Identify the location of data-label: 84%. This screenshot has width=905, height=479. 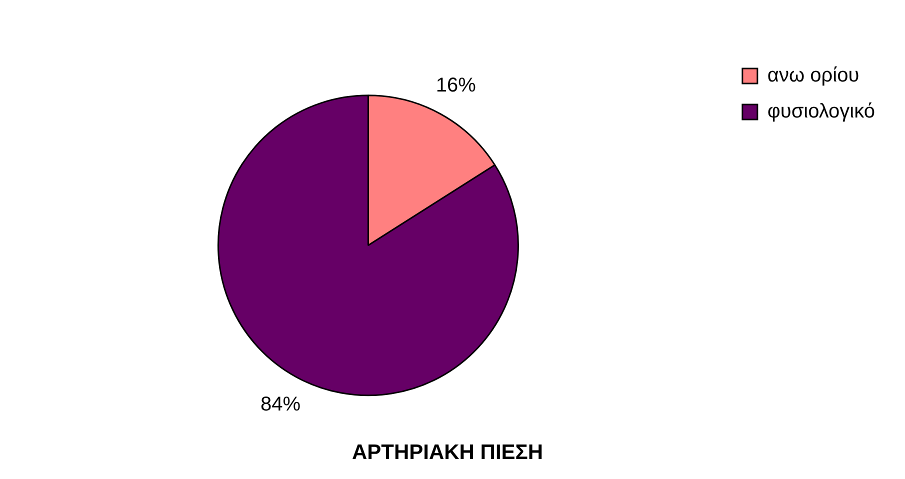
(280, 404).